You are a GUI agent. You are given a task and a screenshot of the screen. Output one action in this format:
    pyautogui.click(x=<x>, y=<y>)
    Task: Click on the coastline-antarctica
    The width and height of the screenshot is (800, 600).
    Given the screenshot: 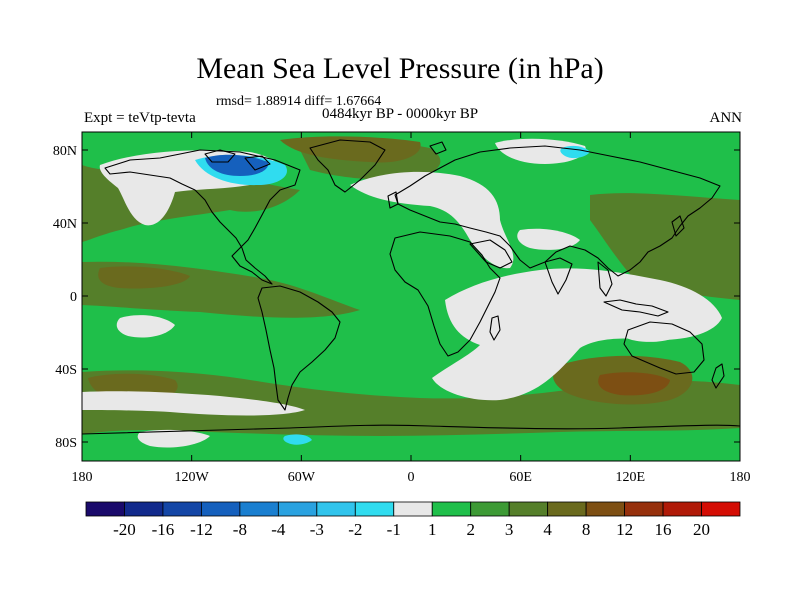 What is the action you would take?
    pyautogui.click(x=411, y=429)
    